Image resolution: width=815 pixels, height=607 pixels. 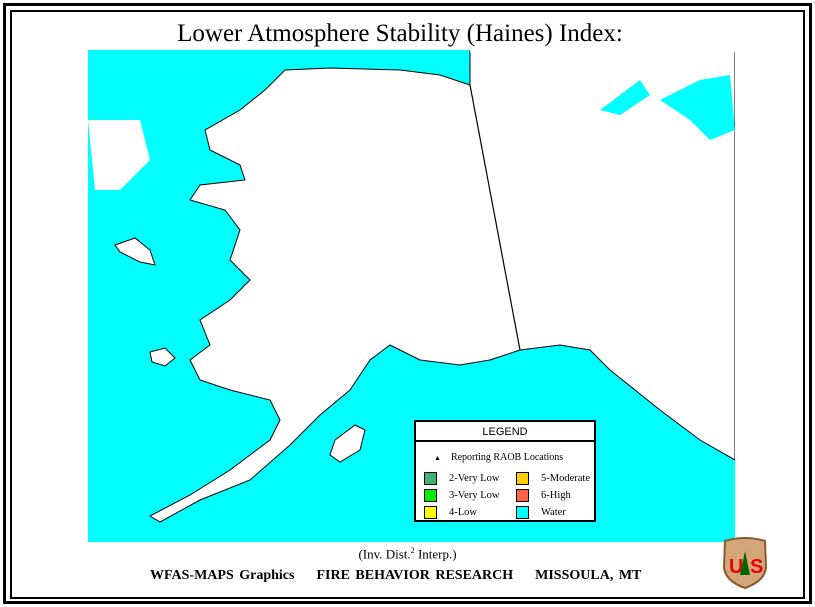 I want to click on legend-label: 4-Low, so click(x=463, y=512).